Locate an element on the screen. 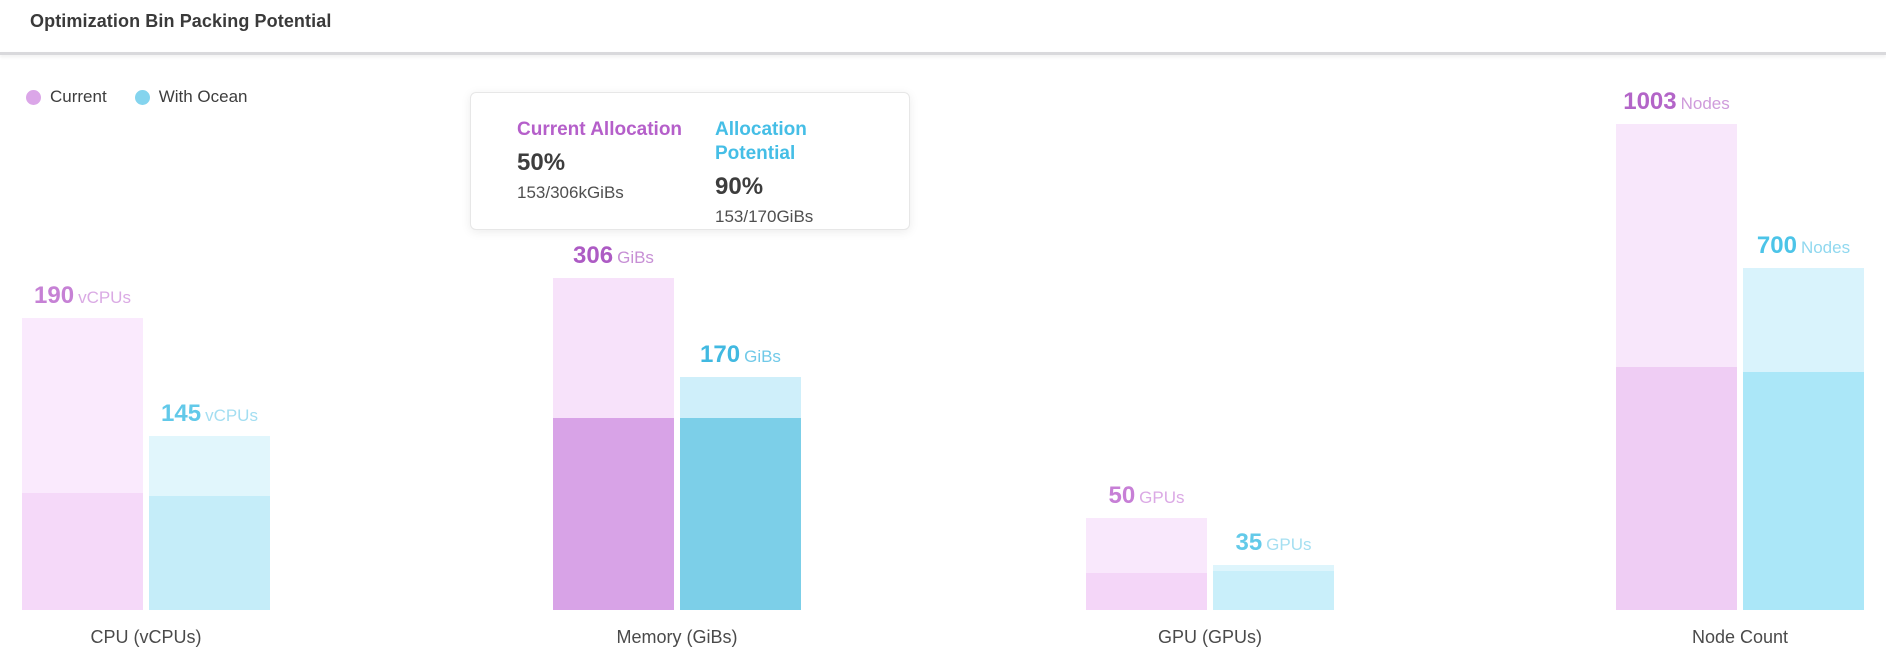 The height and width of the screenshot is (666, 1886). bar-column-cpu-with-ocean: 145 vCPUs is located at coordinates (209, 505).